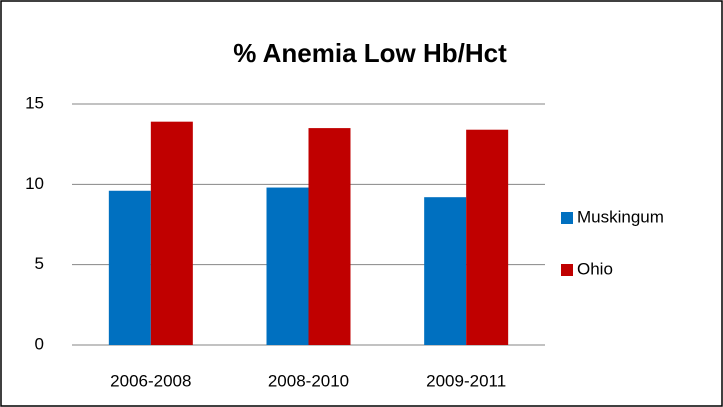 This screenshot has width=723, height=407. Describe the element at coordinates (370, 53) in the screenshot. I see `chart-title: % Anemia Low Hb/Hct` at that location.